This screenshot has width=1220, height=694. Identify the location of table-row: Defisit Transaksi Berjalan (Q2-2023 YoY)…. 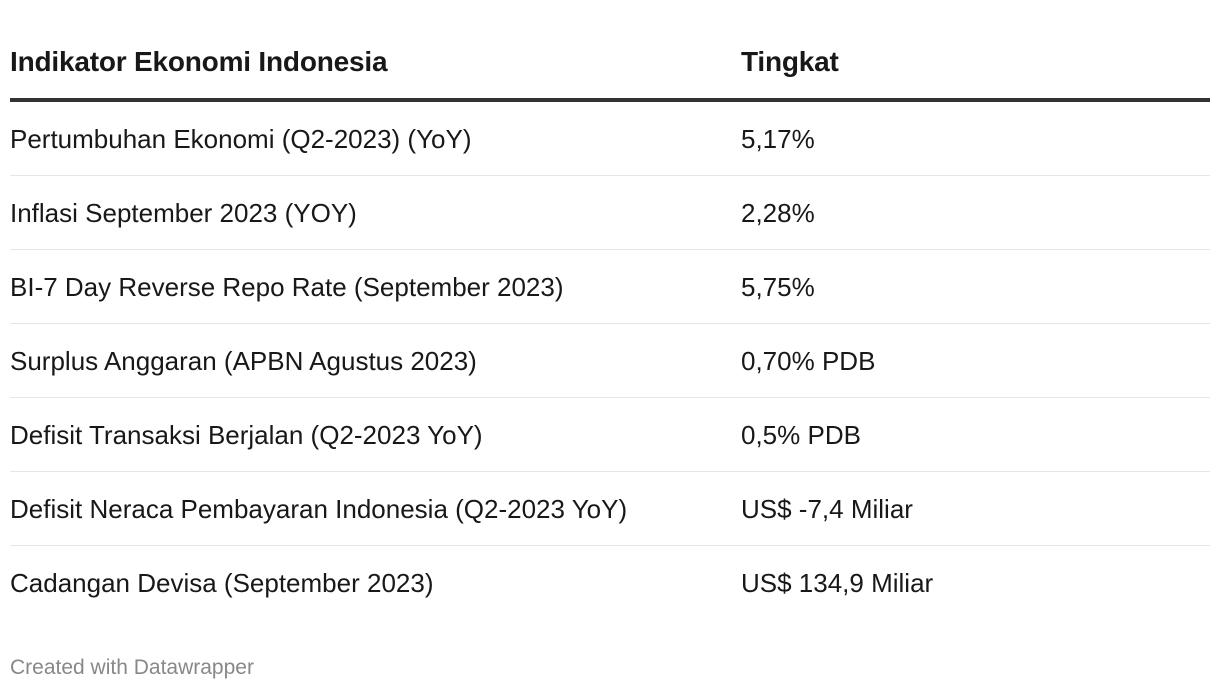
(610, 435).